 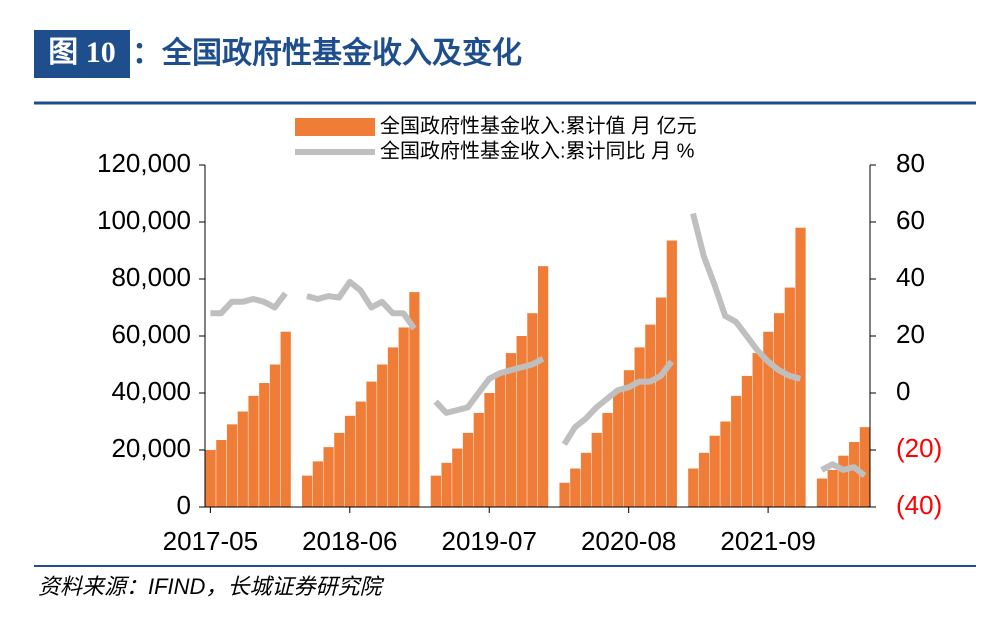 What do you see at coordinates (210, 541) in the screenshot?
I see `x-tick-label: 2017-05` at bounding box center [210, 541].